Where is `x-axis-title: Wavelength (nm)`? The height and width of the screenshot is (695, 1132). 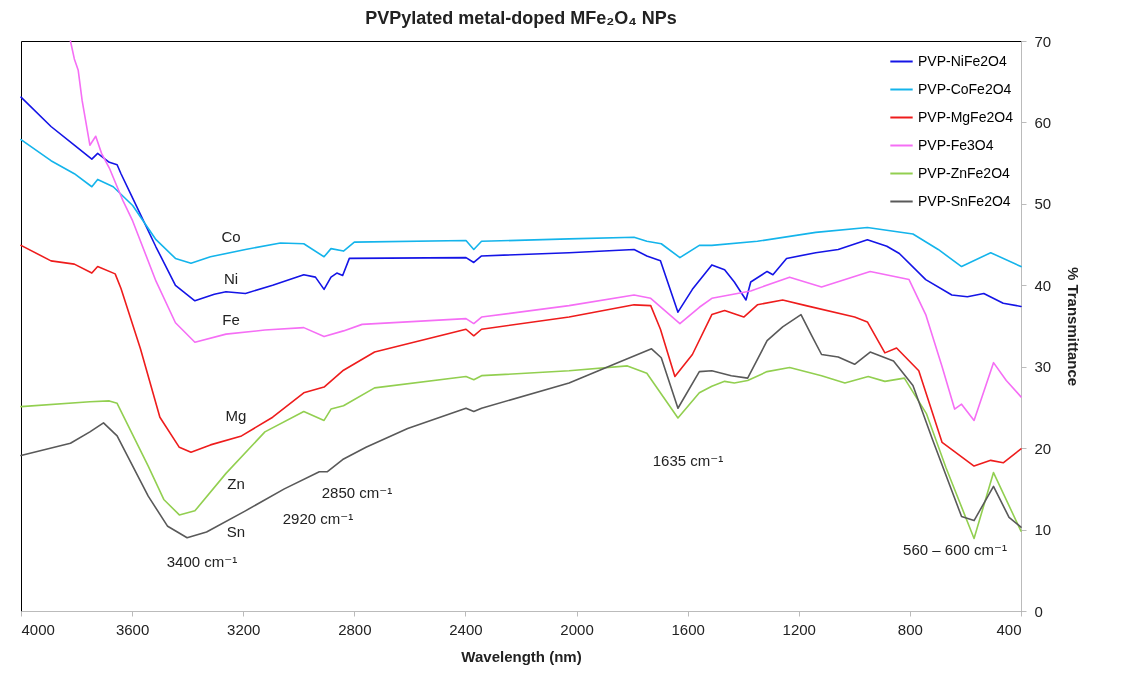
x-axis-title: Wavelength (nm) is located at coordinates (521, 656).